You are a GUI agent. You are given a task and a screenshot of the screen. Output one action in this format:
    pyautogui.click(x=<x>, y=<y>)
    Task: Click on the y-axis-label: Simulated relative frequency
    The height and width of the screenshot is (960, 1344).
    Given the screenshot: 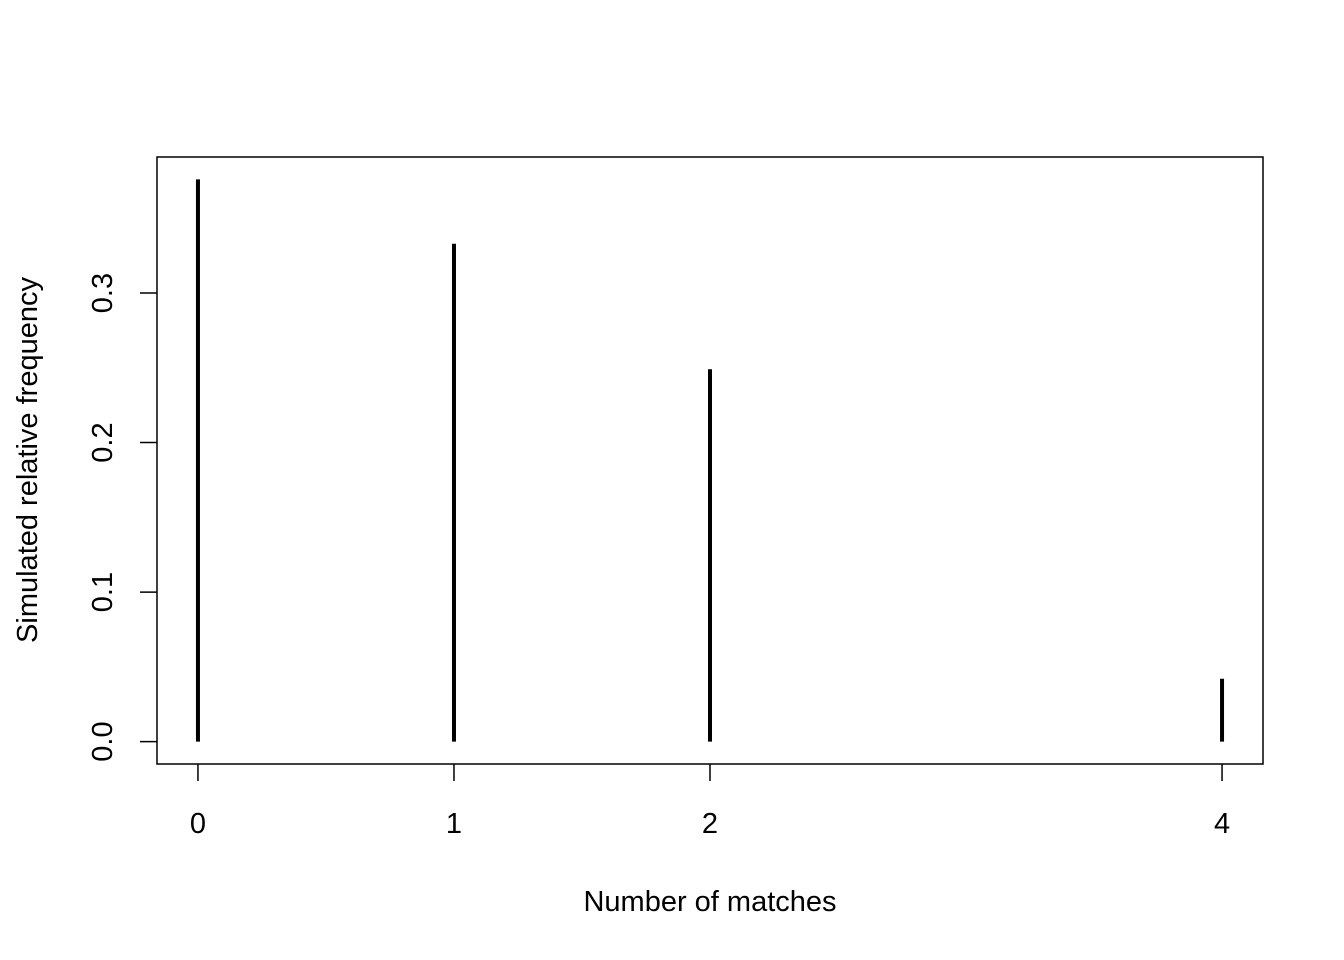 What is the action you would take?
    pyautogui.click(x=28, y=460)
    